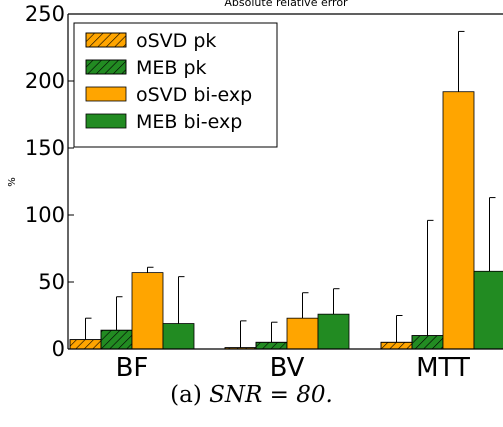 The width and height of the screenshot is (503, 427). Describe the element at coordinates (287, 368) in the screenshot. I see `x-tick-label: BV` at that location.